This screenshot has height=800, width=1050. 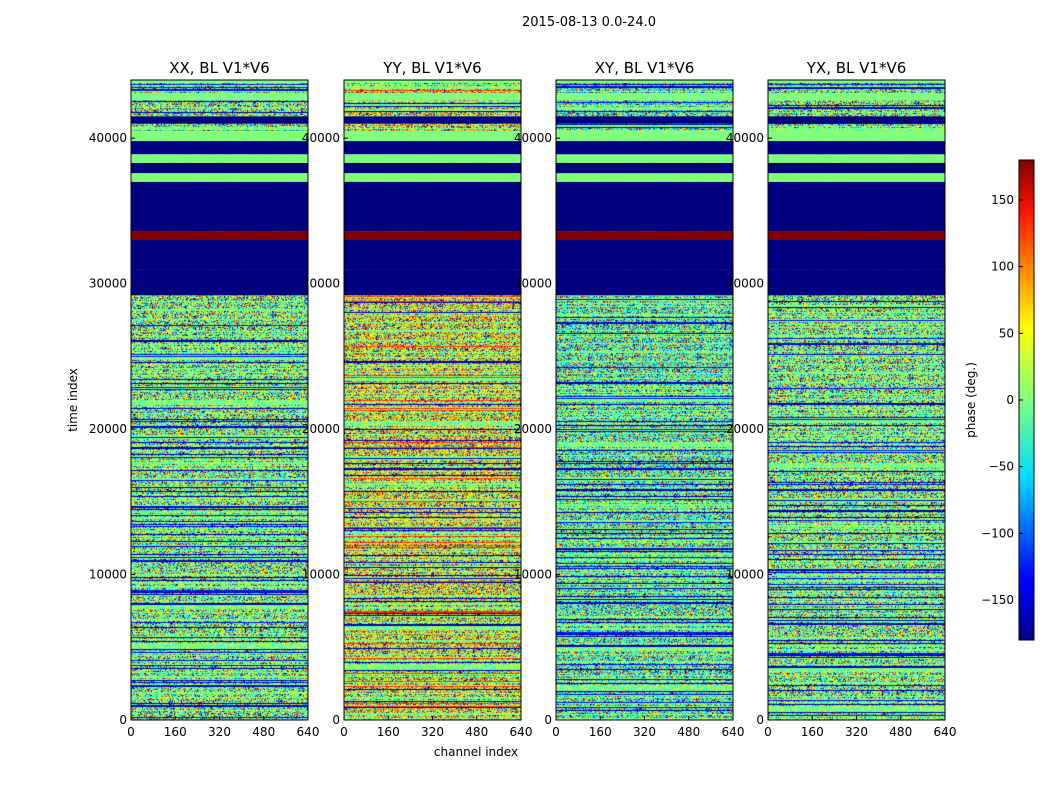 I want to click on colorbar-tick-label: −50, so click(x=1001, y=467).